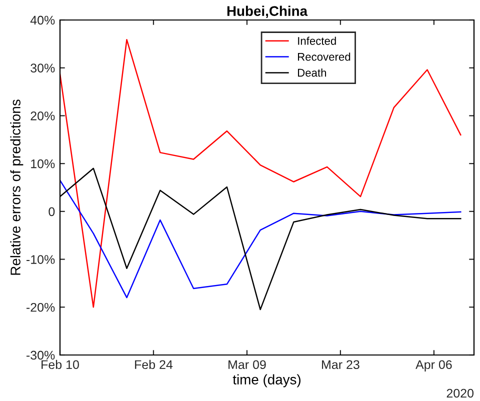  Describe the element at coordinates (60, 365) in the screenshot. I see `x-tick-label: Feb 10` at that location.